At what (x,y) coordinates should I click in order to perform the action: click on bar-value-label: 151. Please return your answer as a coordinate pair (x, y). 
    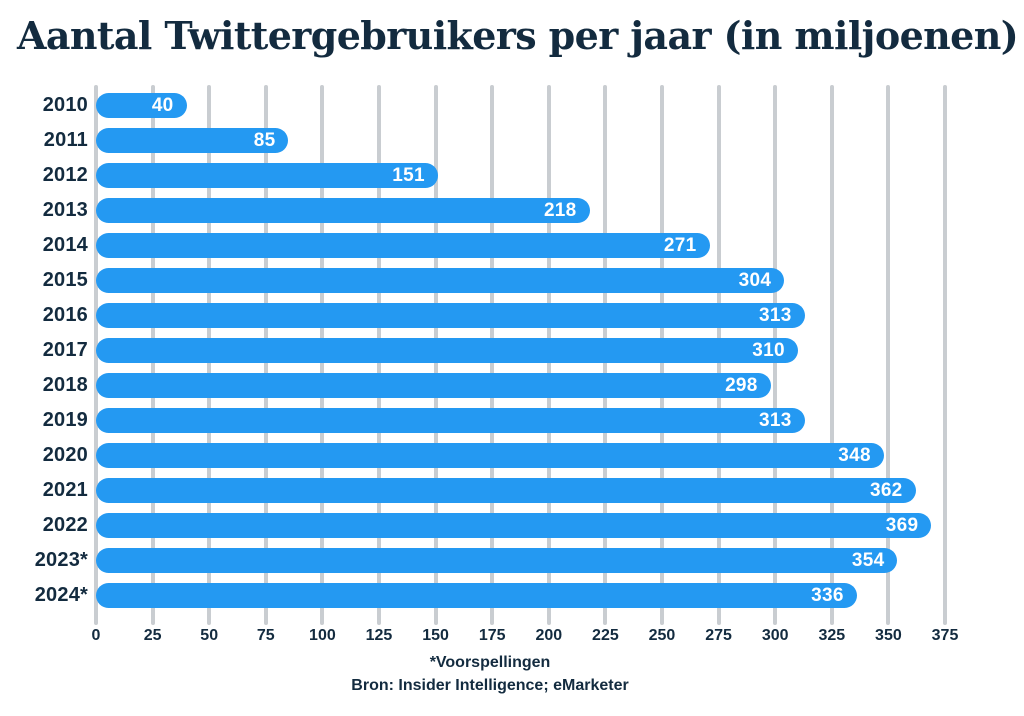
    Looking at the image, I should click on (408, 175).